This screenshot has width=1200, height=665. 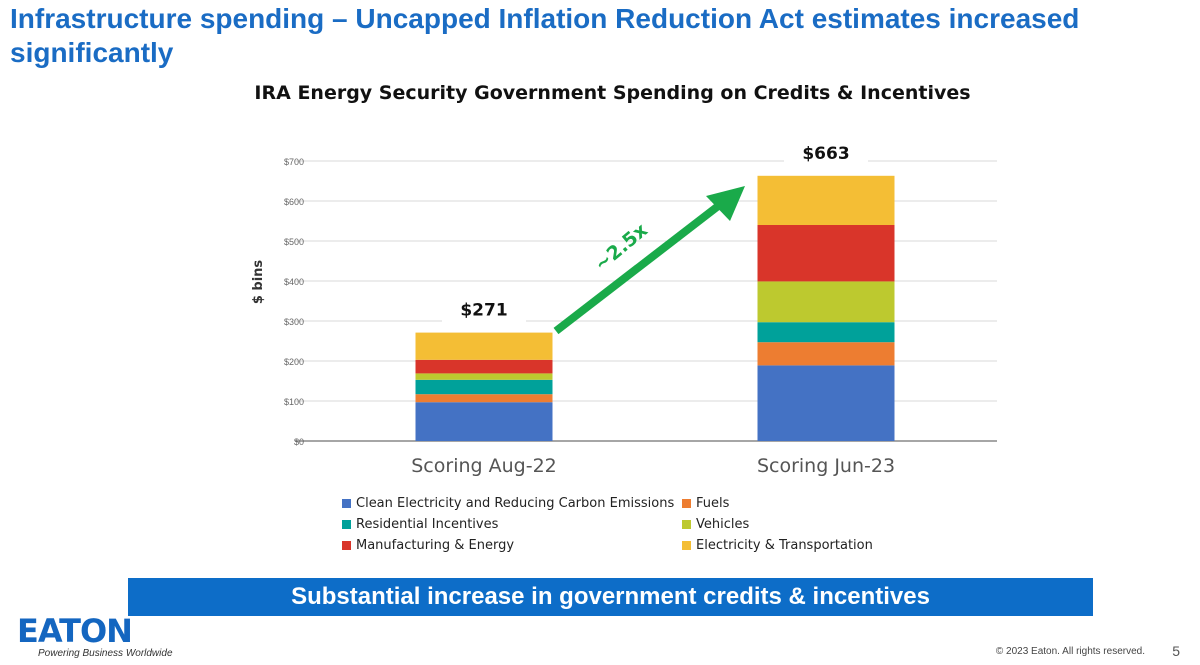 What do you see at coordinates (294, 162) in the screenshot?
I see `y-tick-label: $700` at bounding box center [294, 162].